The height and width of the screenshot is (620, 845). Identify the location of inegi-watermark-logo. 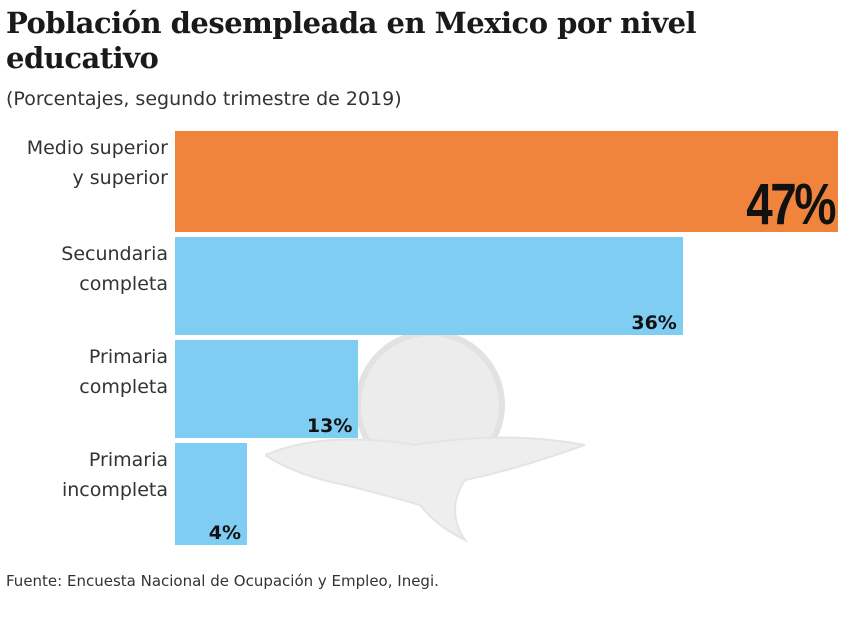
(425, 439).